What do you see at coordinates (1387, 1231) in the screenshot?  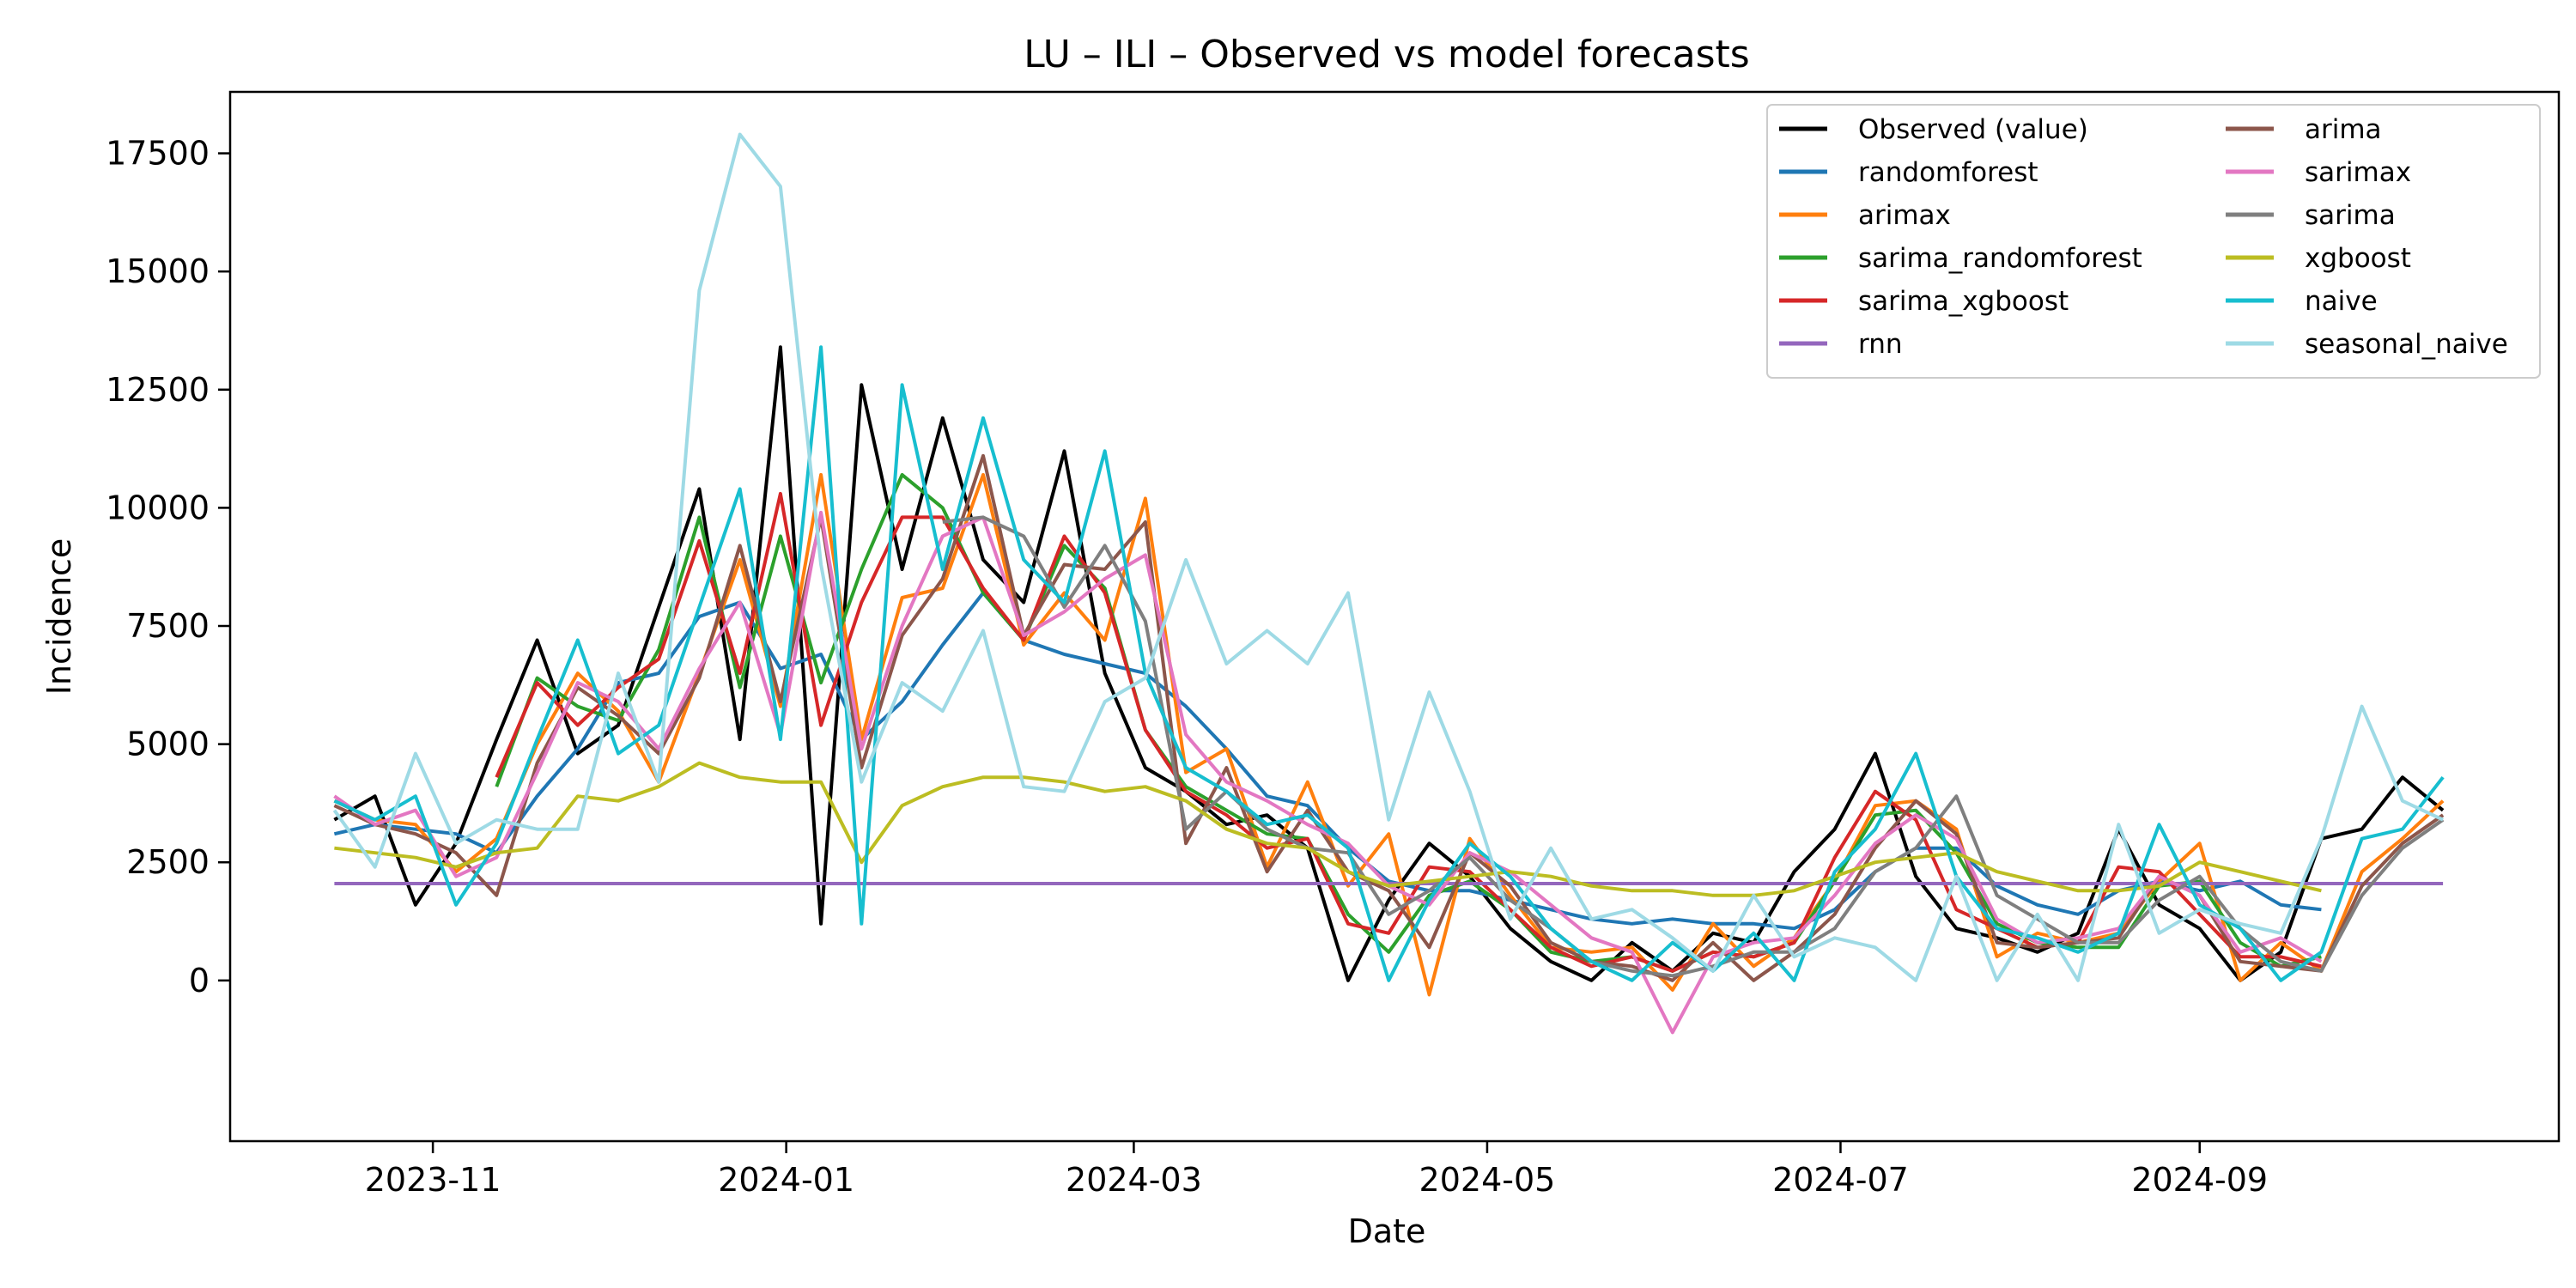 I see `x-axis-label: Date` at bounding box center [1387, 1231].